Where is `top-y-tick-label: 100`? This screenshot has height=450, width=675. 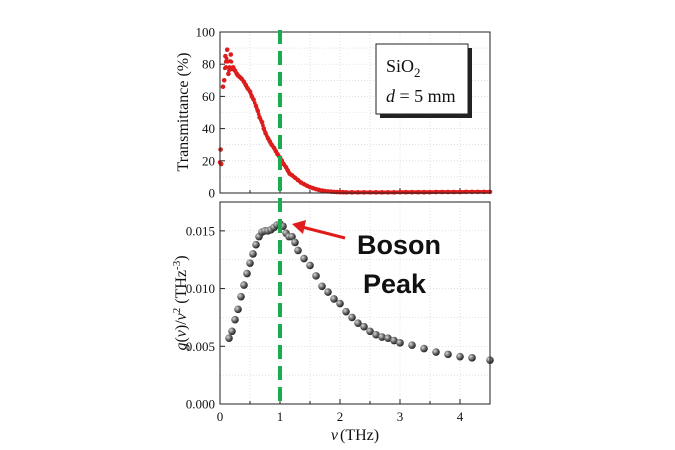
top-y-tick-label: 100 is located at coordinates (206, 32).